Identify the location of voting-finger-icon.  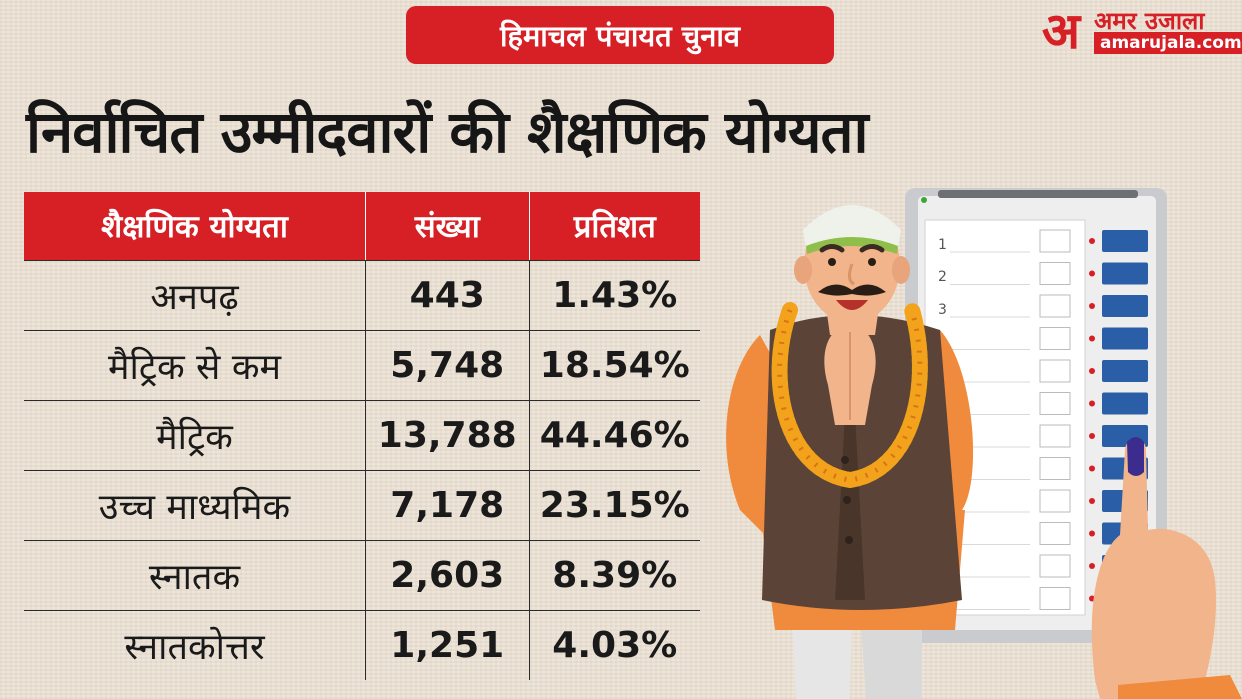
(1166, 568).